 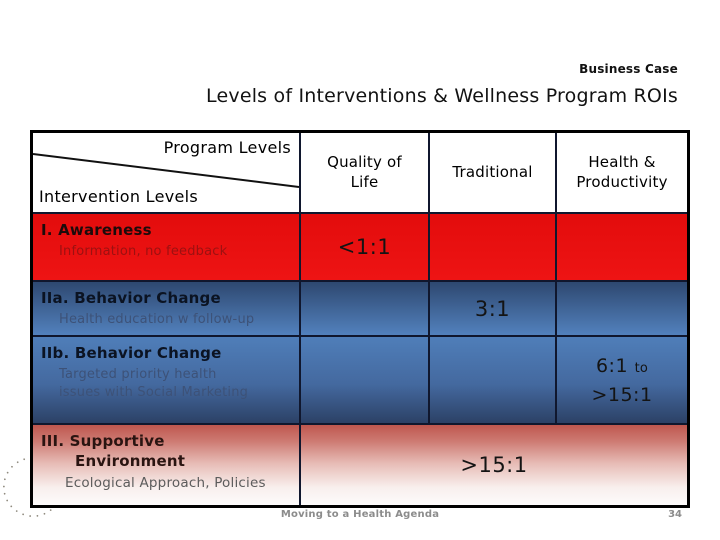 I want to click on cell-supportive-merged-value: >15:1, so click(x=493, y=464).